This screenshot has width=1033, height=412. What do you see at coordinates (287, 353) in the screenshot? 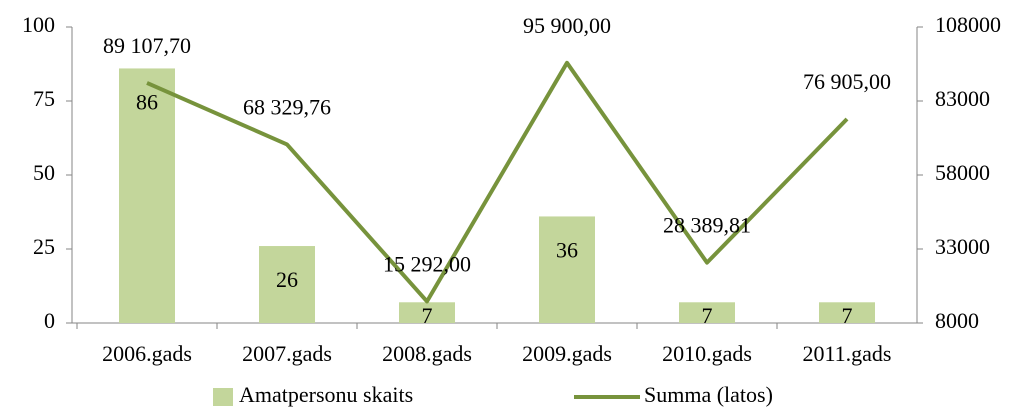
I see `x-tick-label: 2007.gads` at bounding box center [287, 353].